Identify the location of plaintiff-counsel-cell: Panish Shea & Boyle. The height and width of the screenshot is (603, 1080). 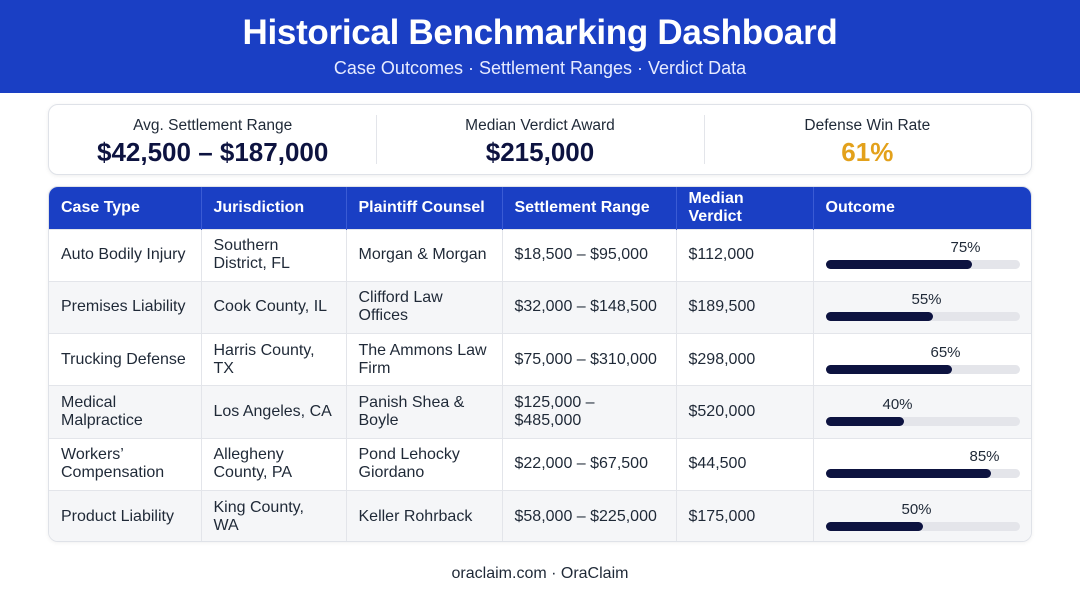
(424, 412).